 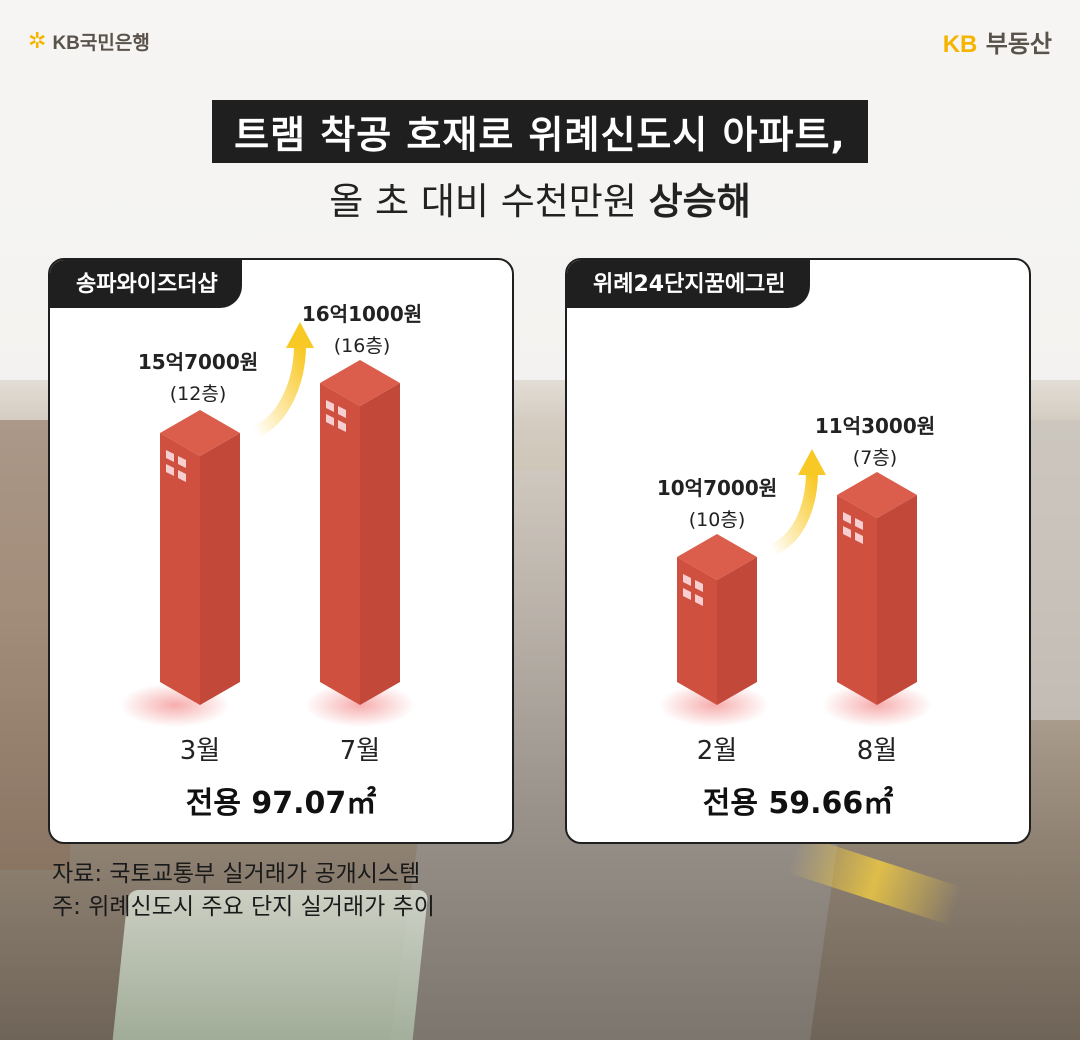 I want to click on headline: 트램 착공 호재로 위례신도시 아파트, 올 초 대비 수천만원 상승해, so click(x=540, y=162).